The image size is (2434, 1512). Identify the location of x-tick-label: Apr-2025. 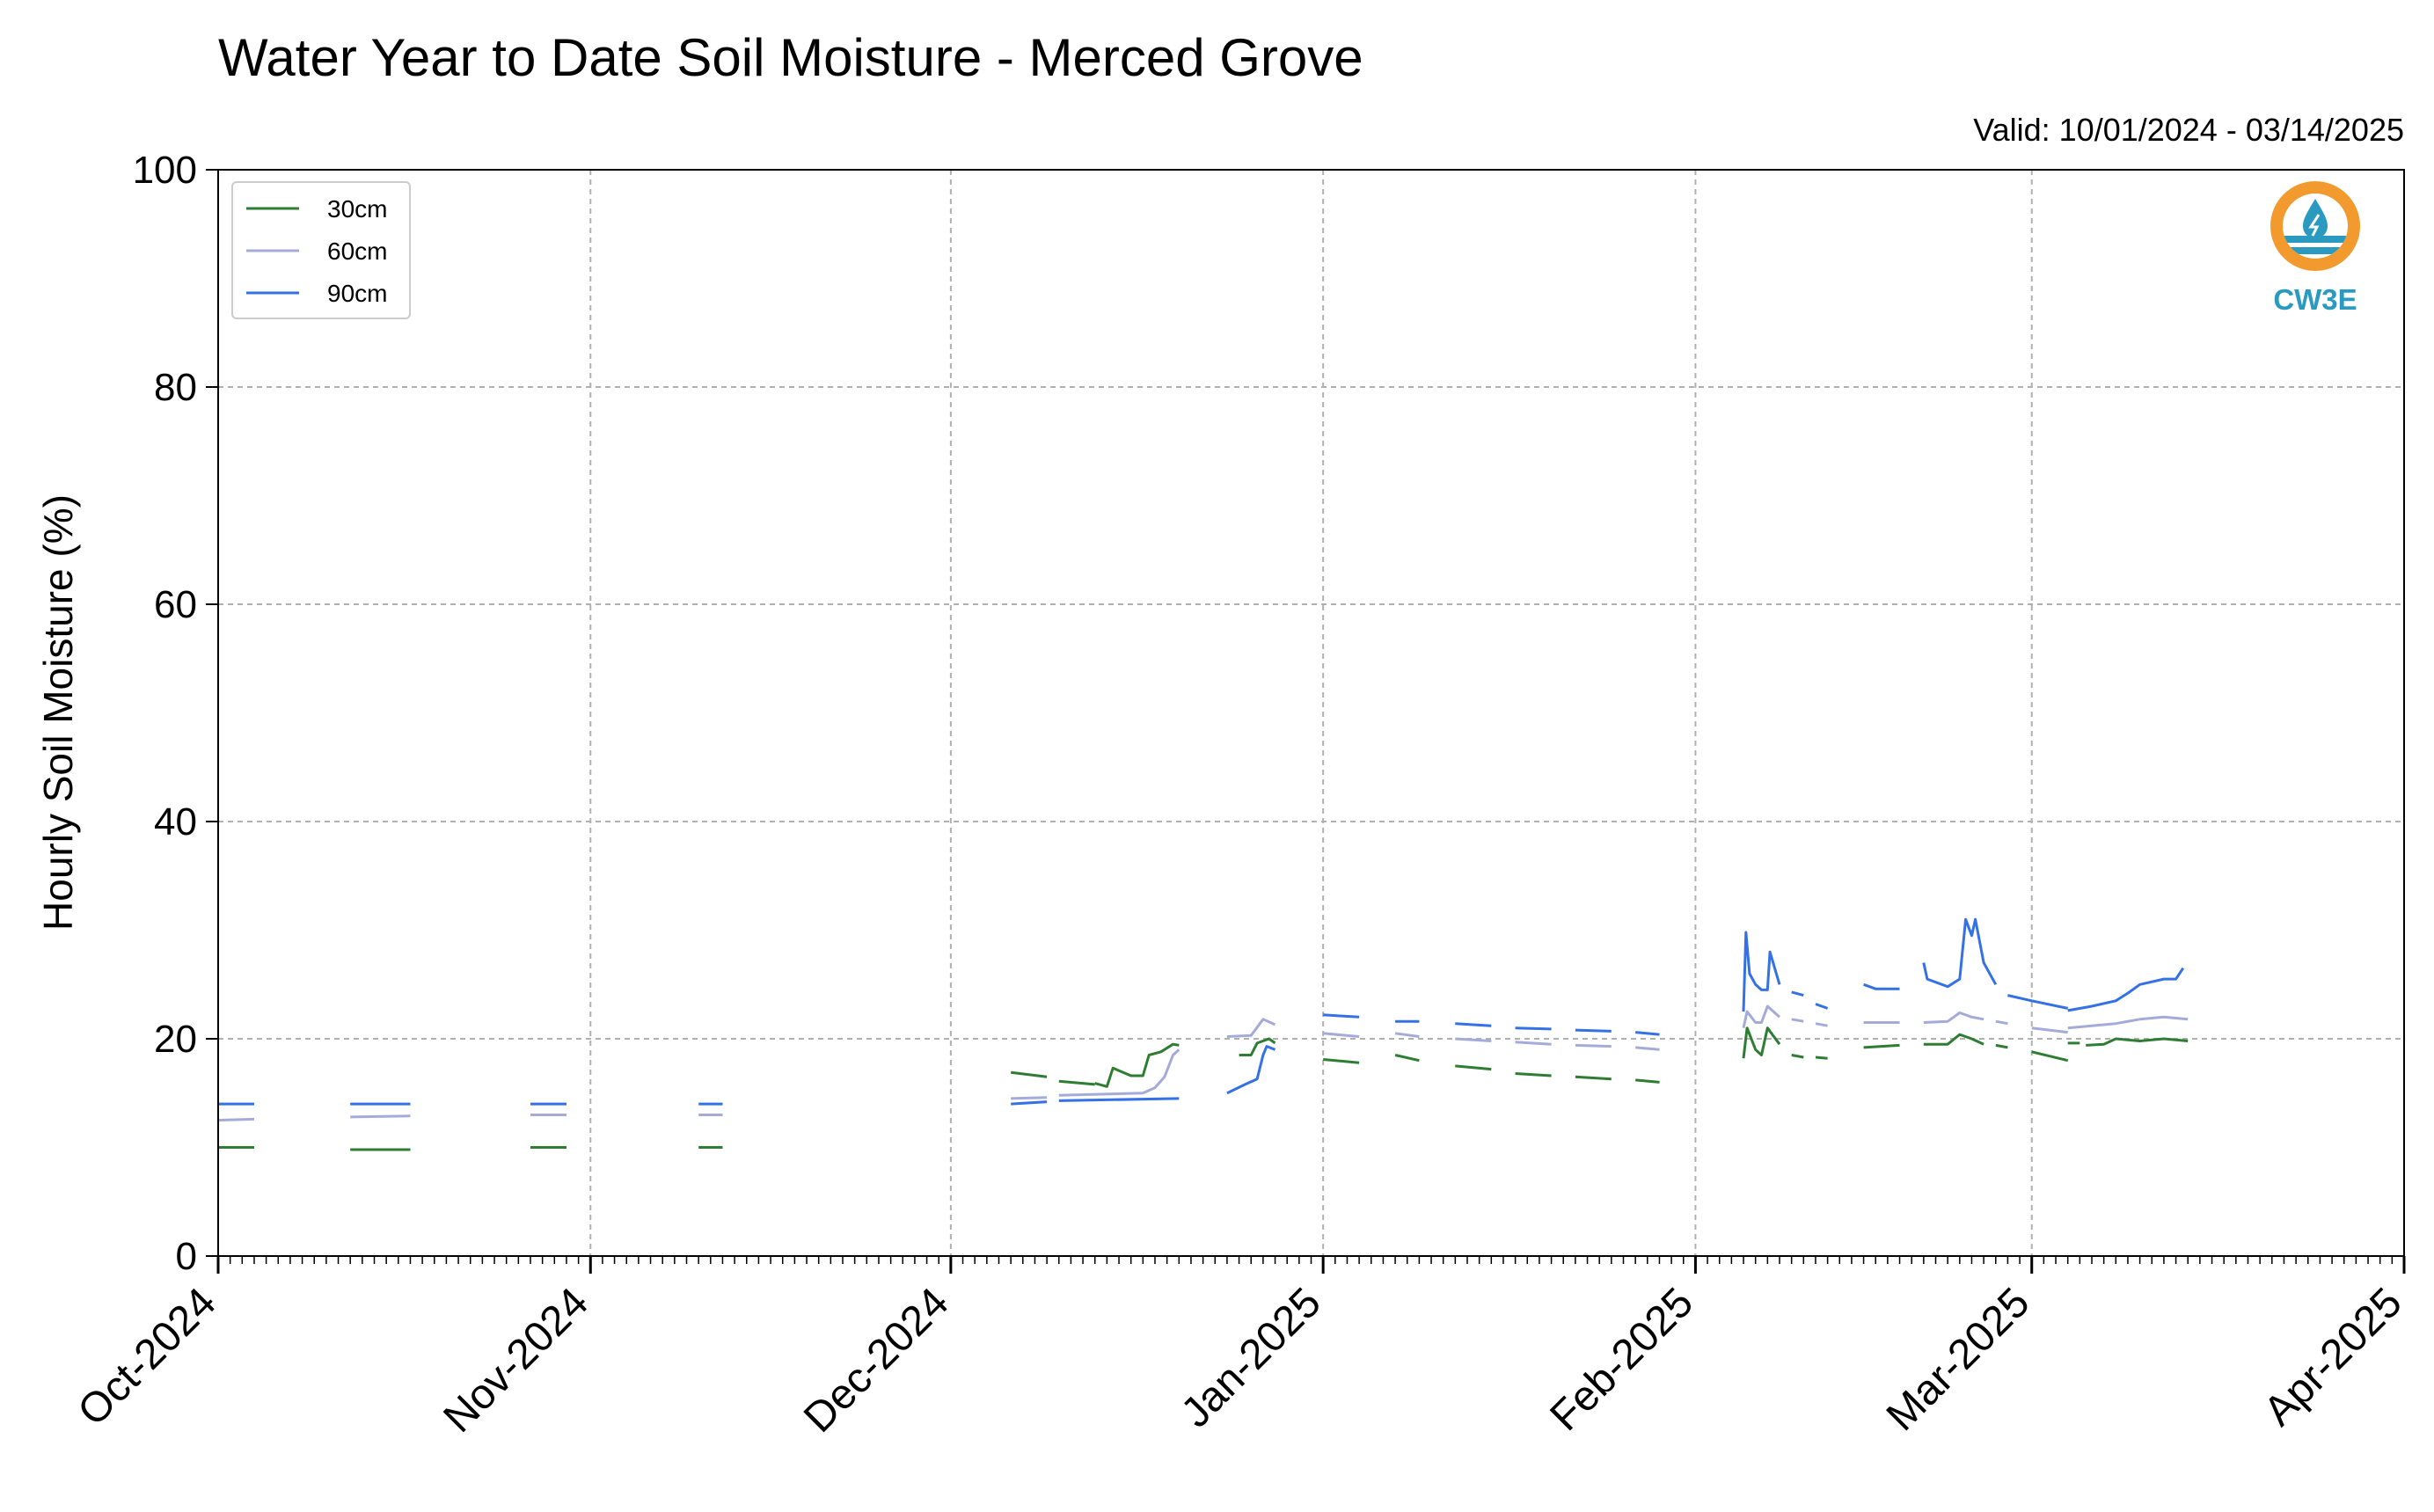
(2333, 1357).